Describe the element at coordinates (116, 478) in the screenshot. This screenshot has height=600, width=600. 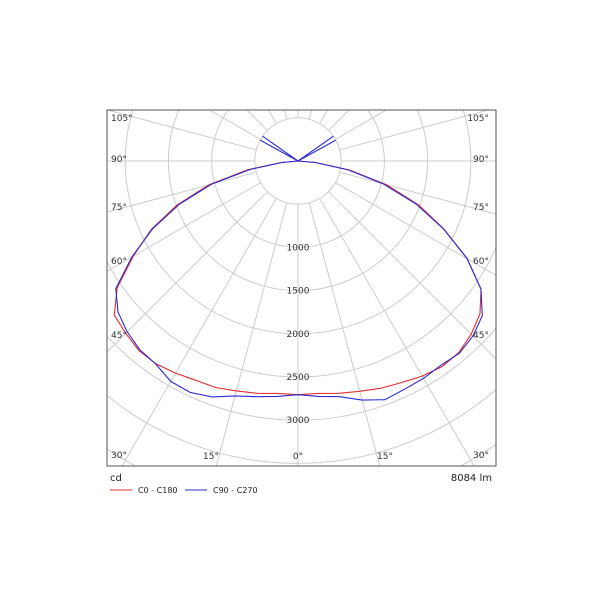
I see `unit-label: cd` at that location.